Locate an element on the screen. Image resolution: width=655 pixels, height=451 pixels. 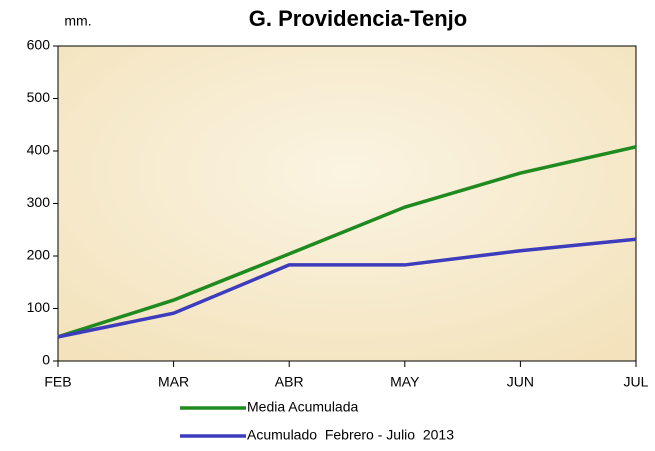
x-tick-label: MAR is located at coordinates (173, 382).